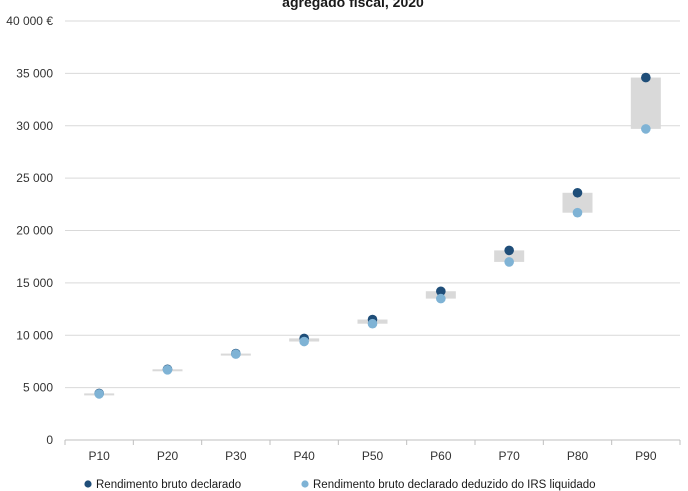 Image resolution: width=688 pixels, height=491 pixels. Describe the element at coordinates (304, 456) in the screenshot. I see `x-tick-label: P40` at that location.